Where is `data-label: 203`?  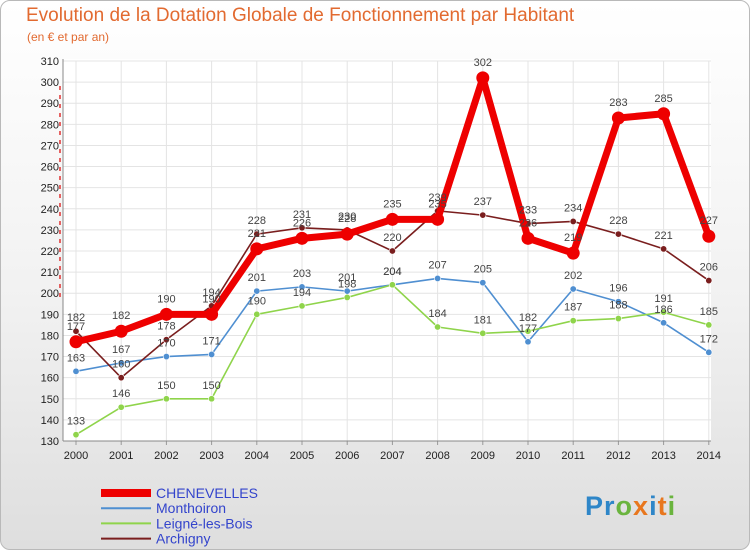
data-label: 203 is located at coordinates (302, 274).